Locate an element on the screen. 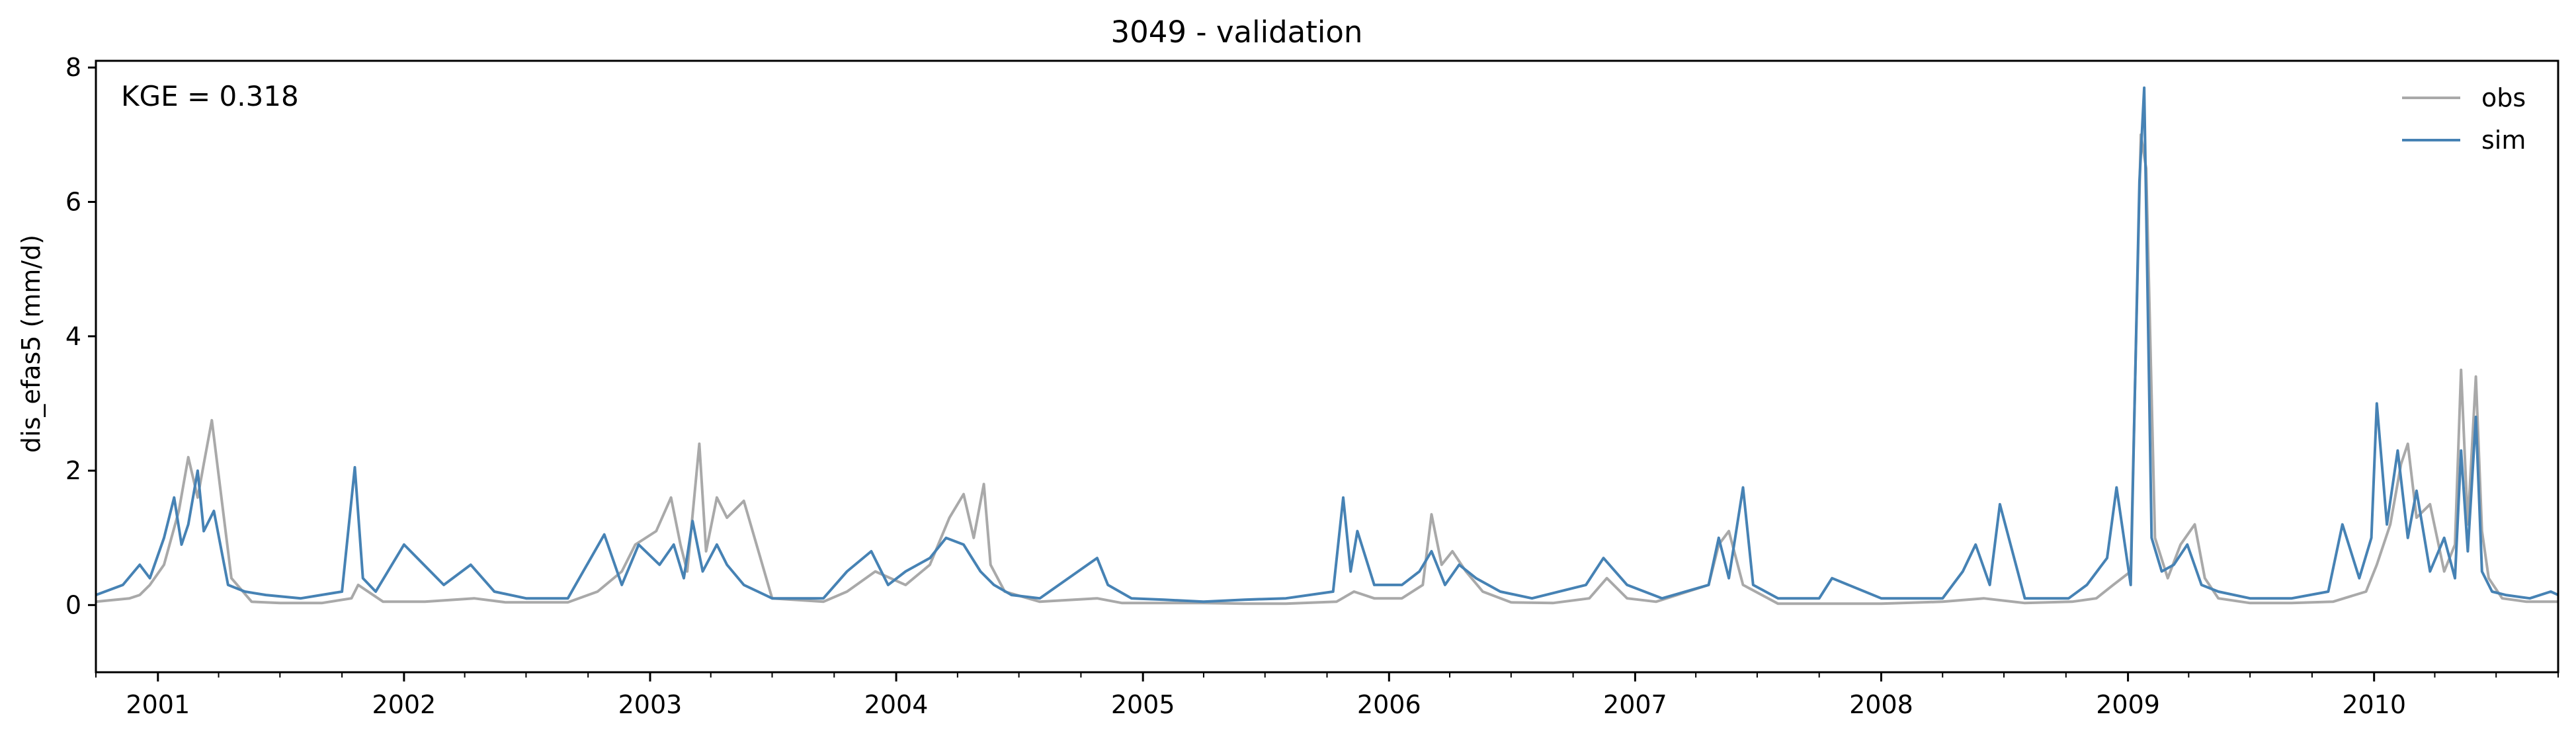 This screenshot has width=2576, height=739. x-tick-label: 2007 is located at coordinates (1635, 705).